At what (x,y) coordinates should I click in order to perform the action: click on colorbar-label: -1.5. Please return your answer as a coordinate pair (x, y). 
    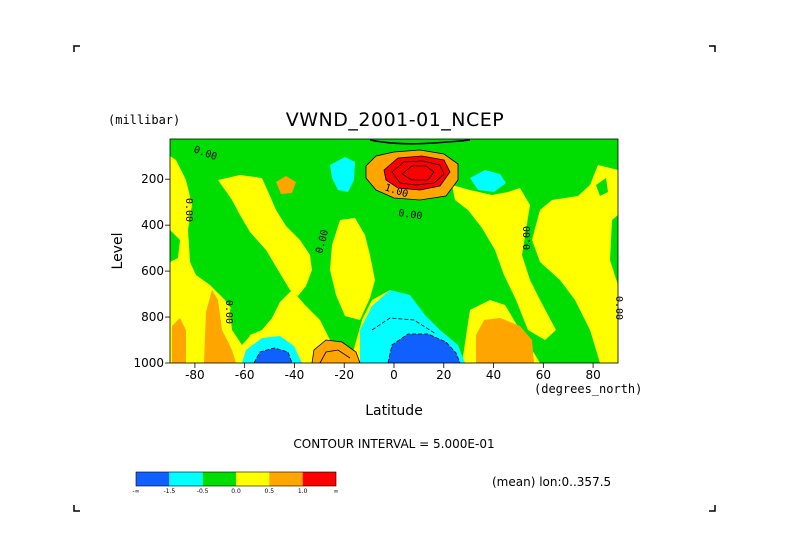
    Looking at the image, I should click on (169, 491).